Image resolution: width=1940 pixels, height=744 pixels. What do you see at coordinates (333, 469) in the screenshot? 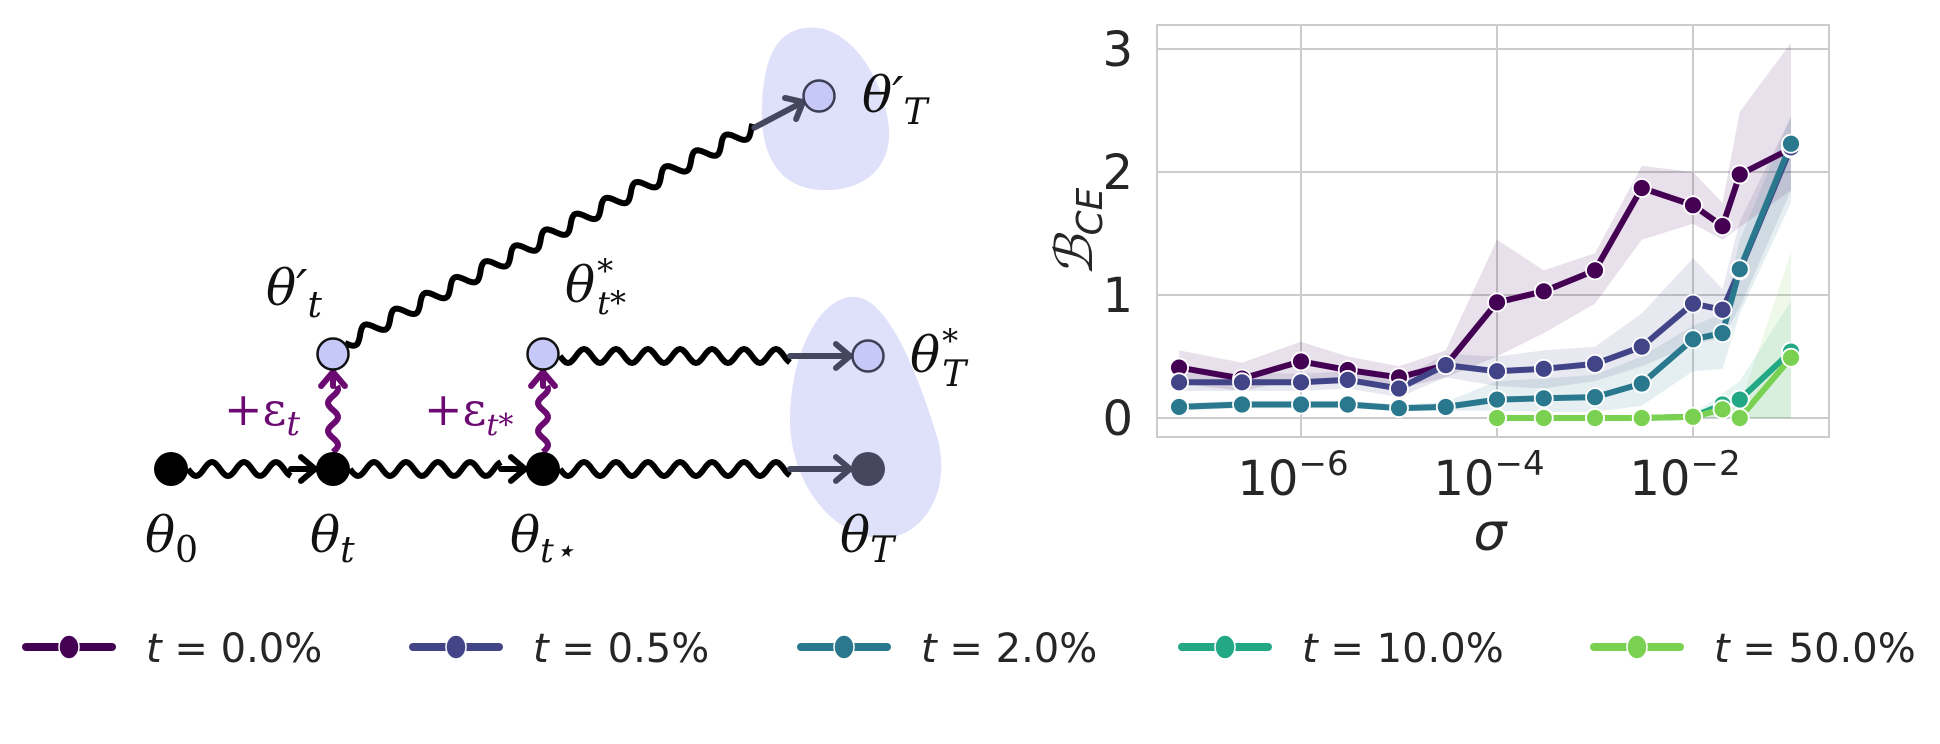
I see `node-theta-t` at bounding box center [333, 469].